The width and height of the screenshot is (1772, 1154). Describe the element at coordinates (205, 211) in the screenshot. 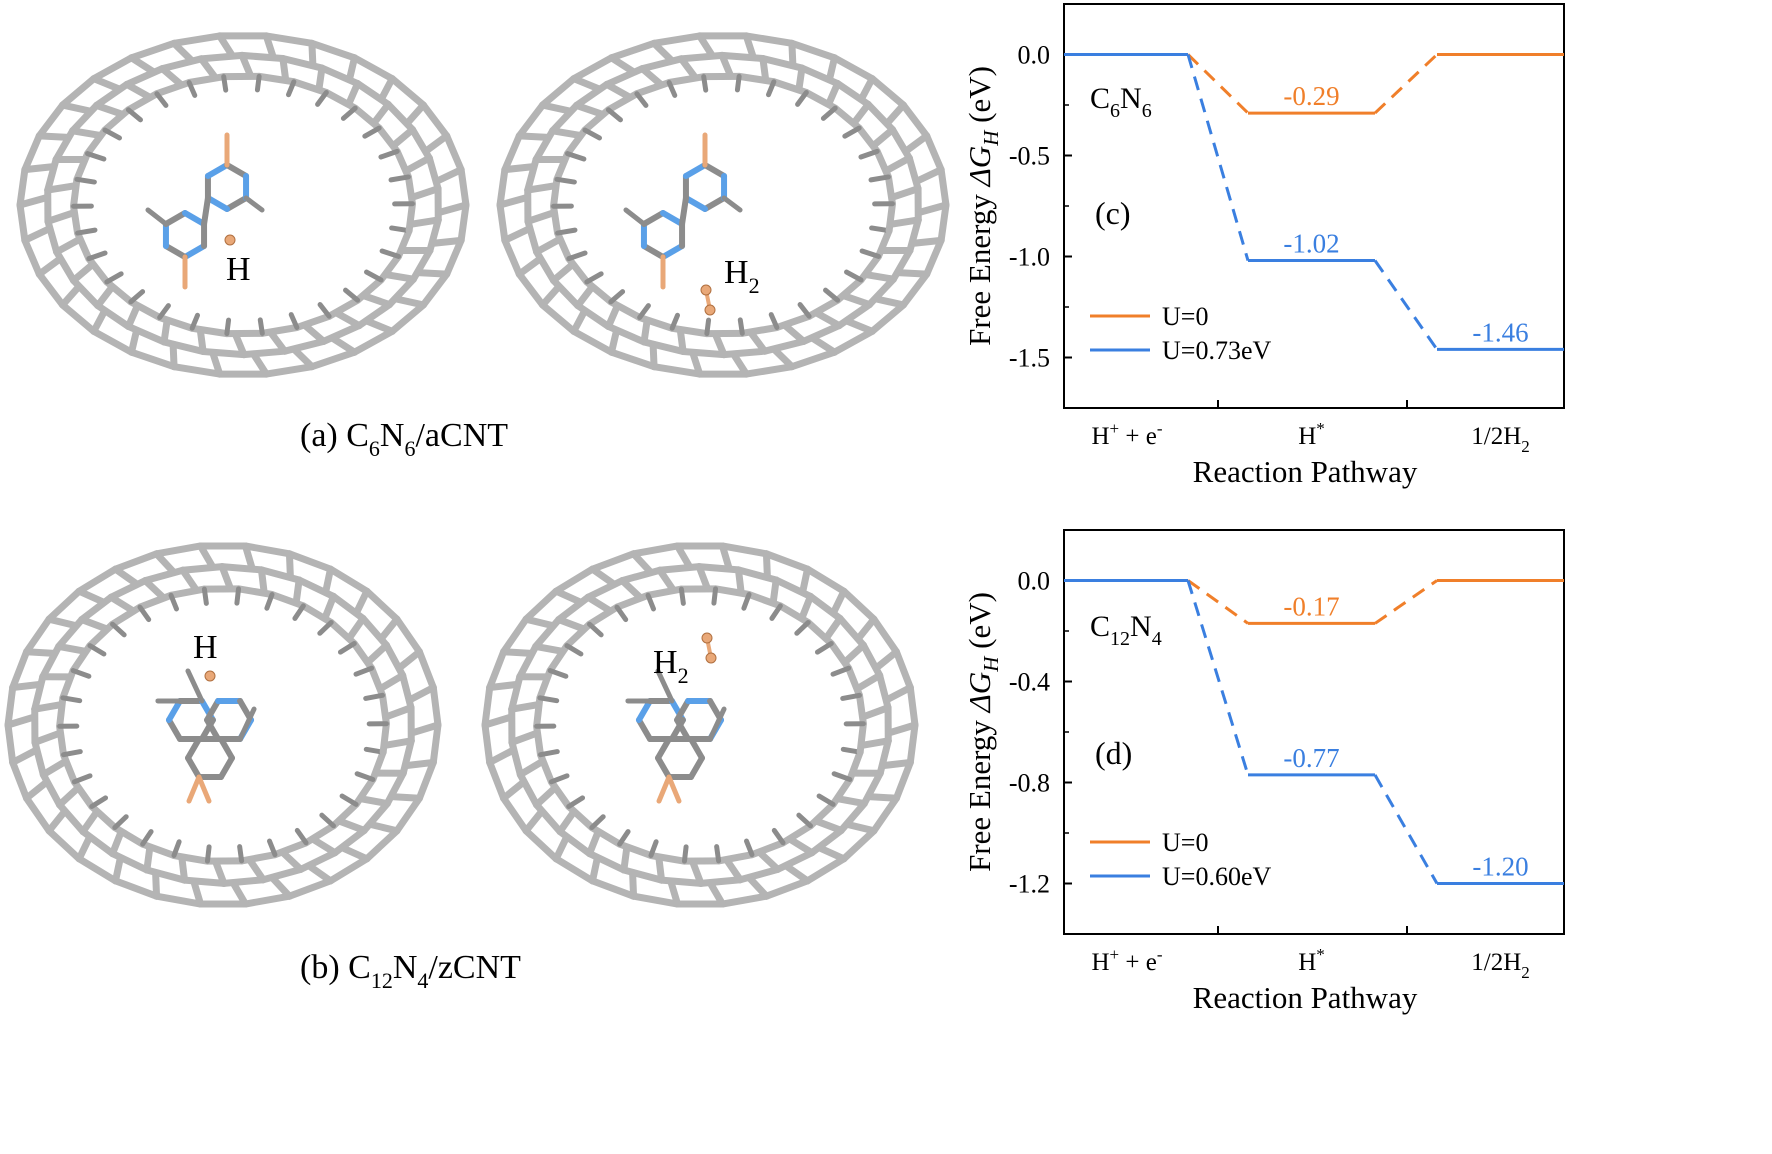

I see `molecule-a-left` at that location.